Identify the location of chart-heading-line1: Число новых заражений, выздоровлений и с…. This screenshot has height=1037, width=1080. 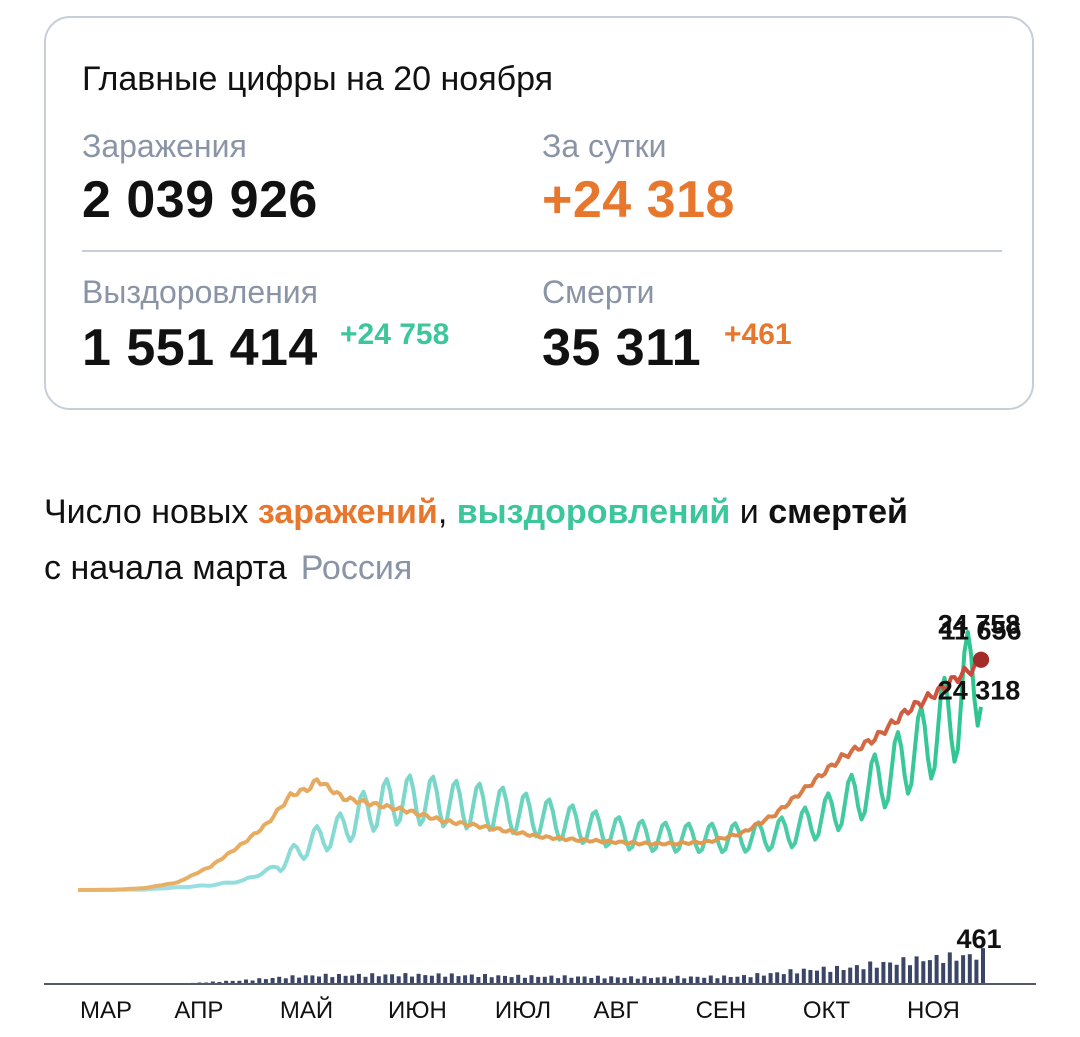
(544, 512).